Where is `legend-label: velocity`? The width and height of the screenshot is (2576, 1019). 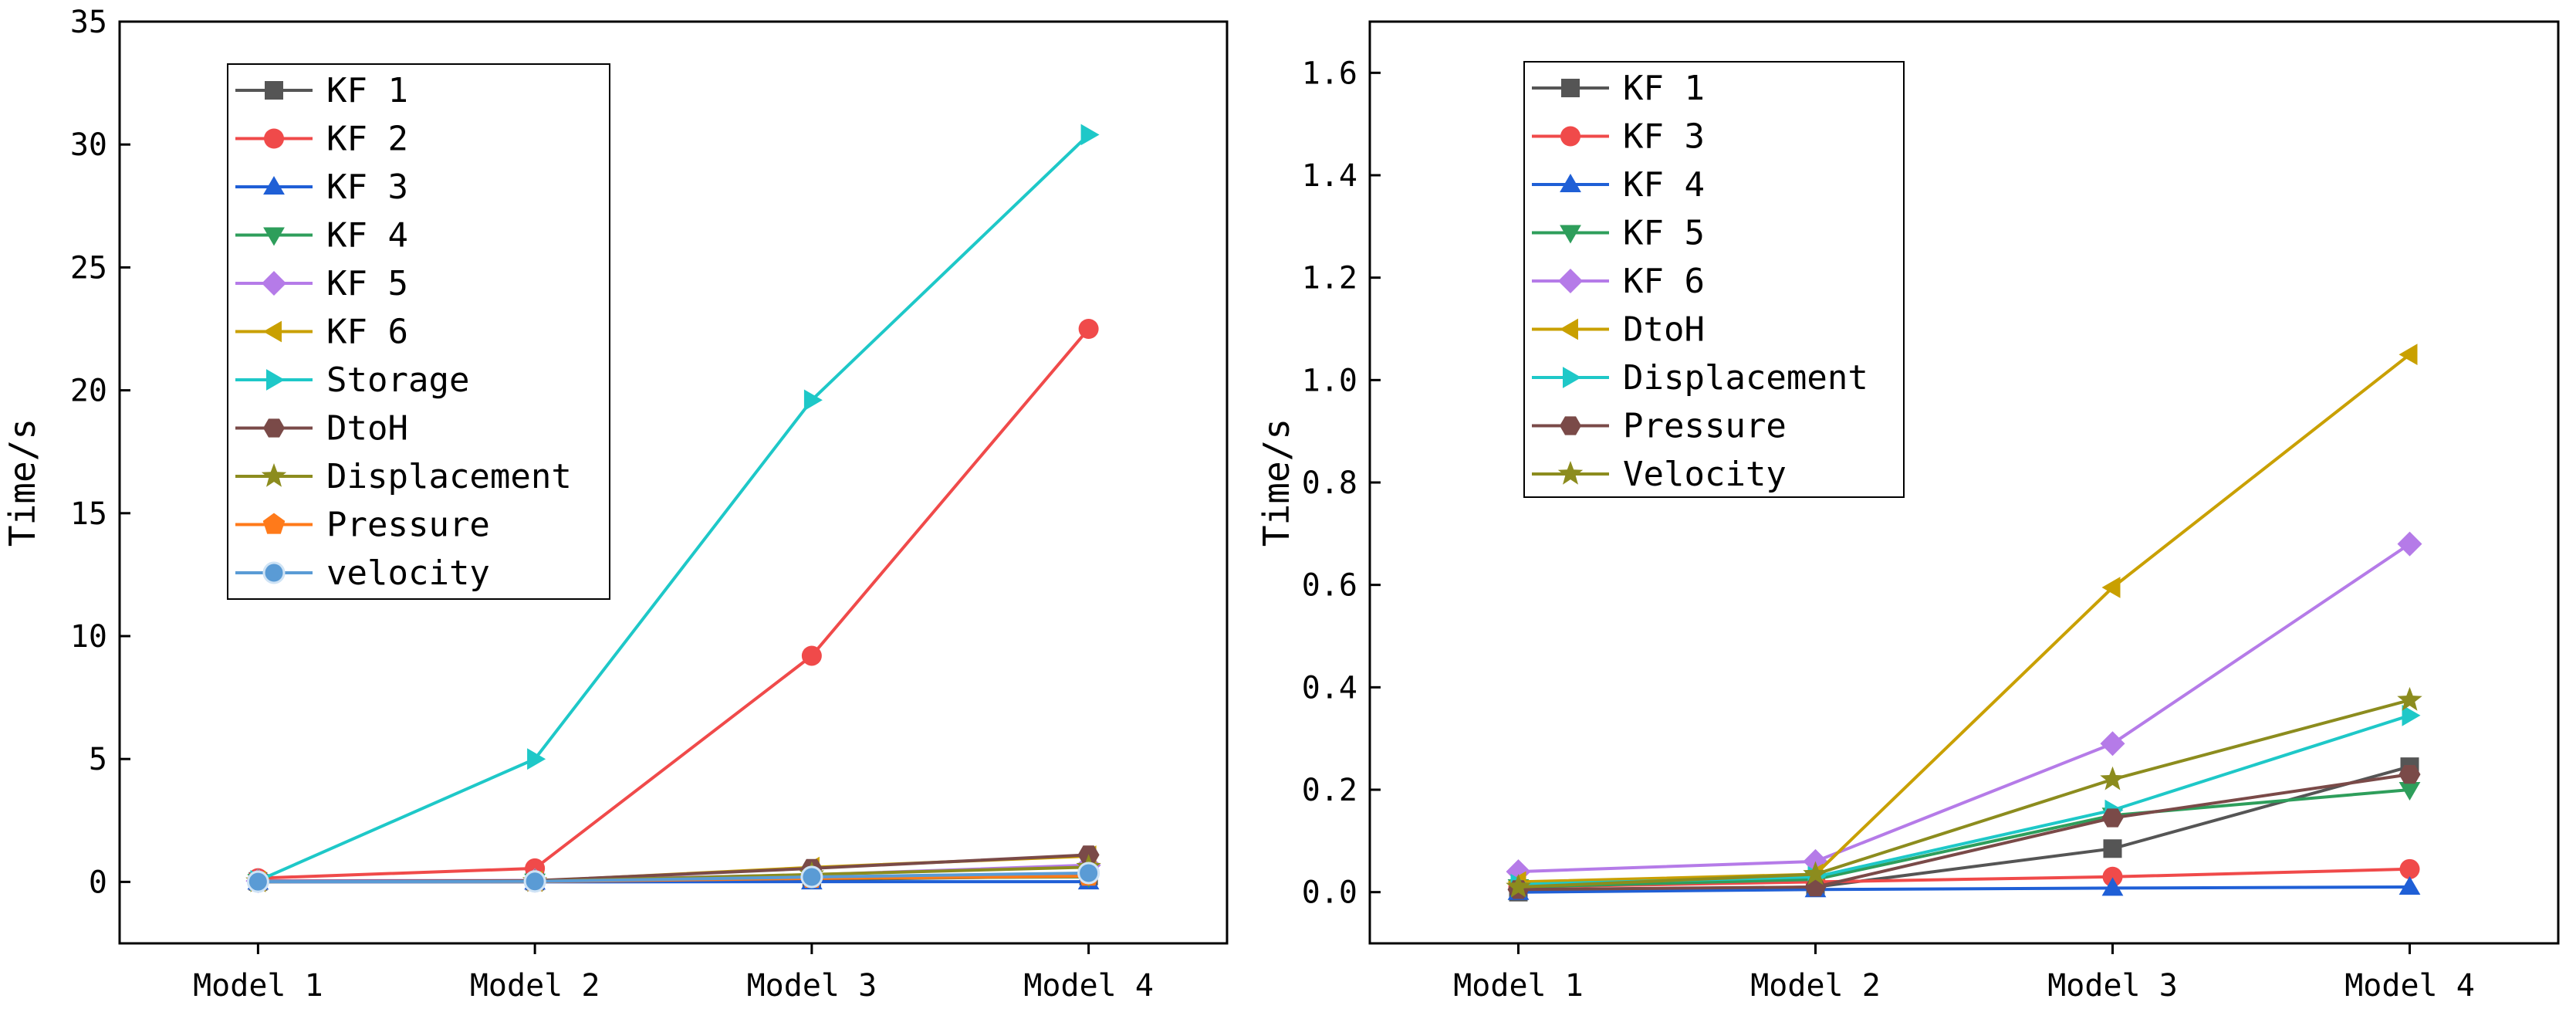
legend-label: velocity is located at coordinates (408, 573).